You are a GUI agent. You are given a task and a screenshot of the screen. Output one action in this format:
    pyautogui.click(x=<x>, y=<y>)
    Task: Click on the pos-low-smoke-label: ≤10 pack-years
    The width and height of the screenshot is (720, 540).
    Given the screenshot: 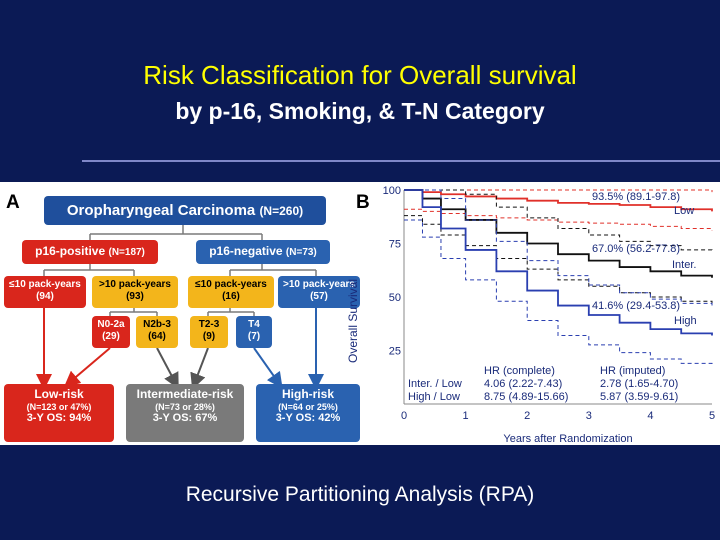 What is the action you would take?
    pyautogui.click(x=45, y=284)
    